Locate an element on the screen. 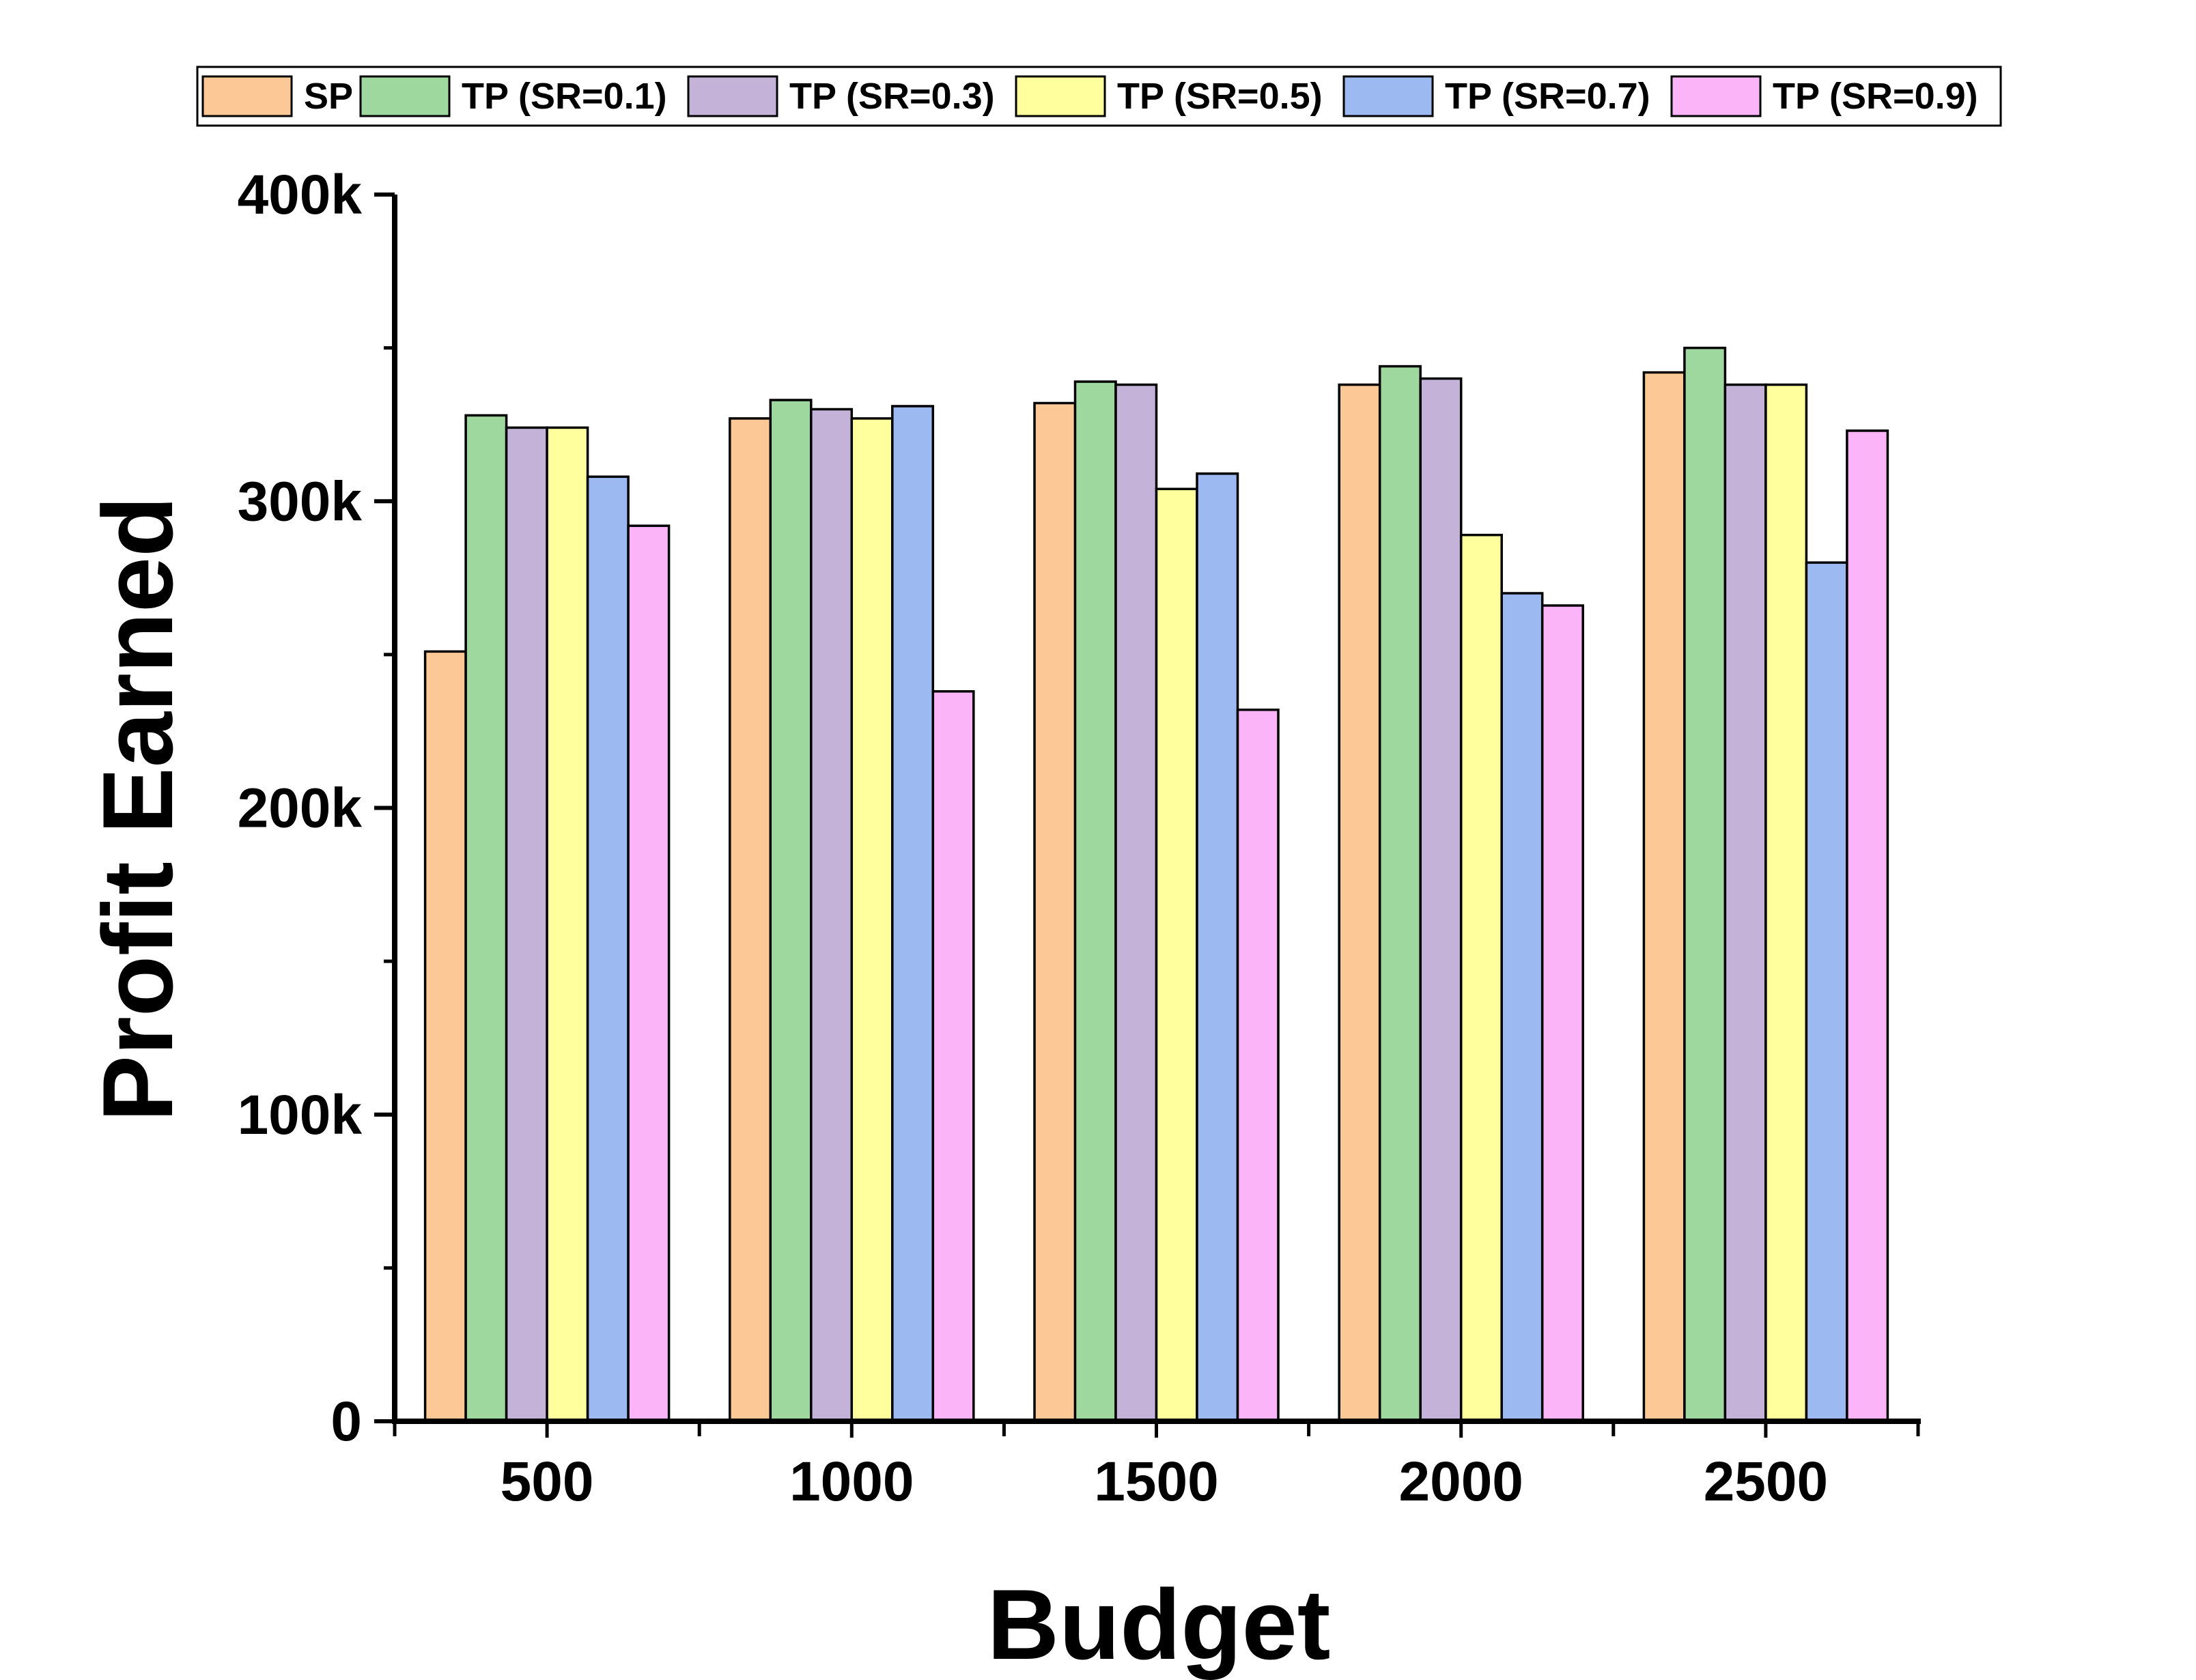  legend-label: TP (SR=0.9) is located at coordinates (1876, 96).